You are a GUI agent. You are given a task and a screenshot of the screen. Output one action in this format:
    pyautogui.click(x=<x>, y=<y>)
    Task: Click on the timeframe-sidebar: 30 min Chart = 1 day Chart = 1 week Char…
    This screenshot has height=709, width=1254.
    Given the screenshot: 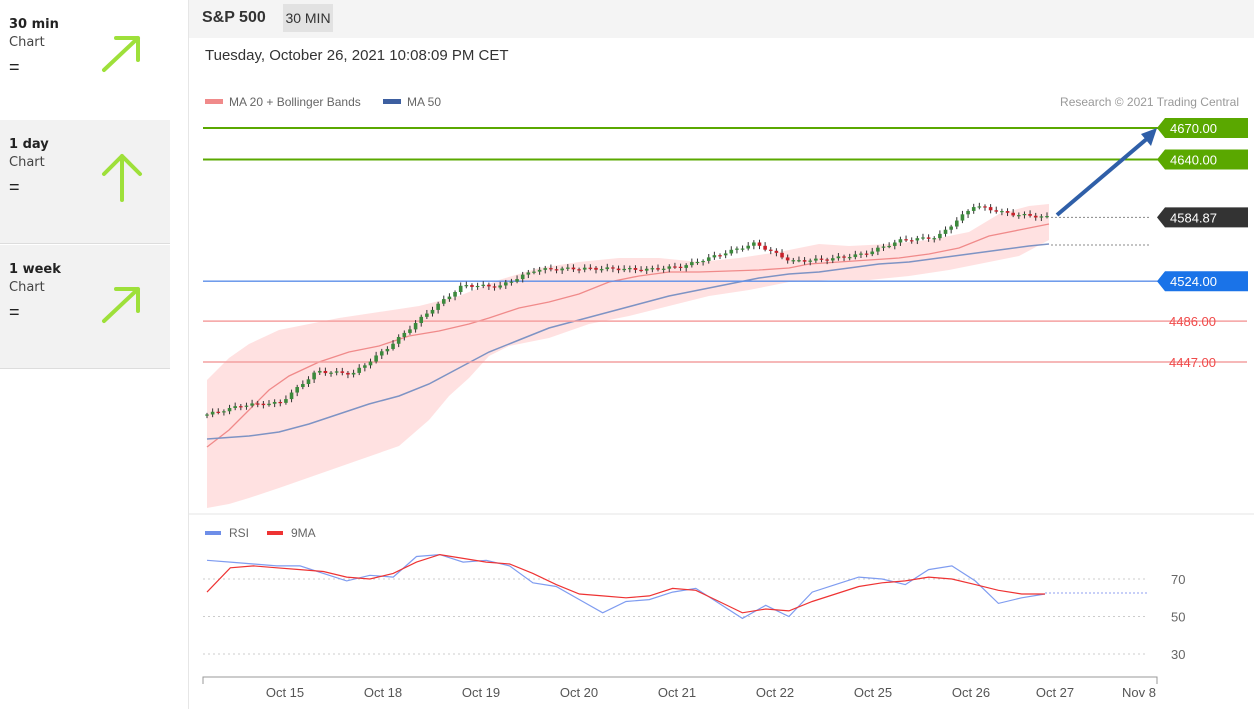 What is the action you would take?
    pyautogui.click(x=85, y=186)
    